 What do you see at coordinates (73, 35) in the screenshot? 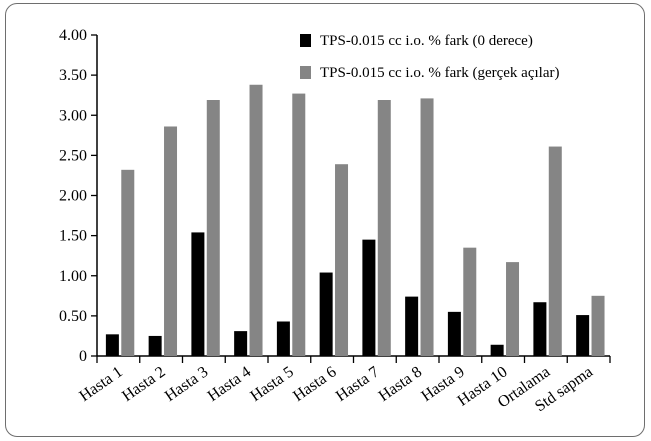
I see `y-tick-label: 4.00` at bounding box center [73, 35].